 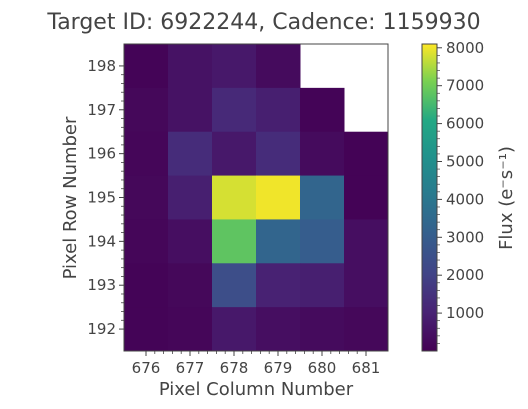 What do you see at coordinates (465, 86) in the screenshot?
I see `colorbar-tick-label: 7000` at bounding box center [465, 86].